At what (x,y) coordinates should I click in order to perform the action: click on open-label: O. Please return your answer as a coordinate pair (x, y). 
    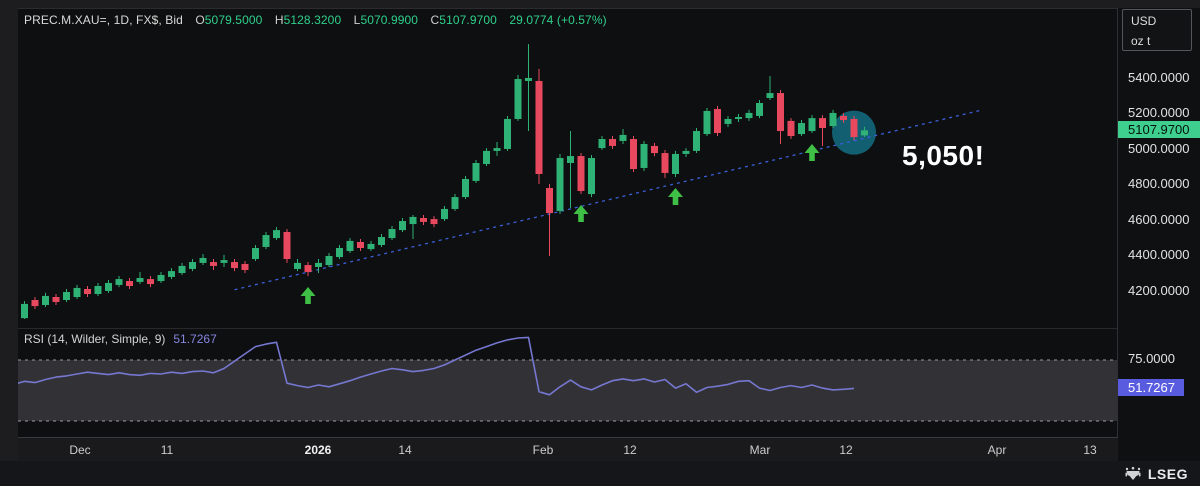
    Looking at the image, I should click on (200, 20).